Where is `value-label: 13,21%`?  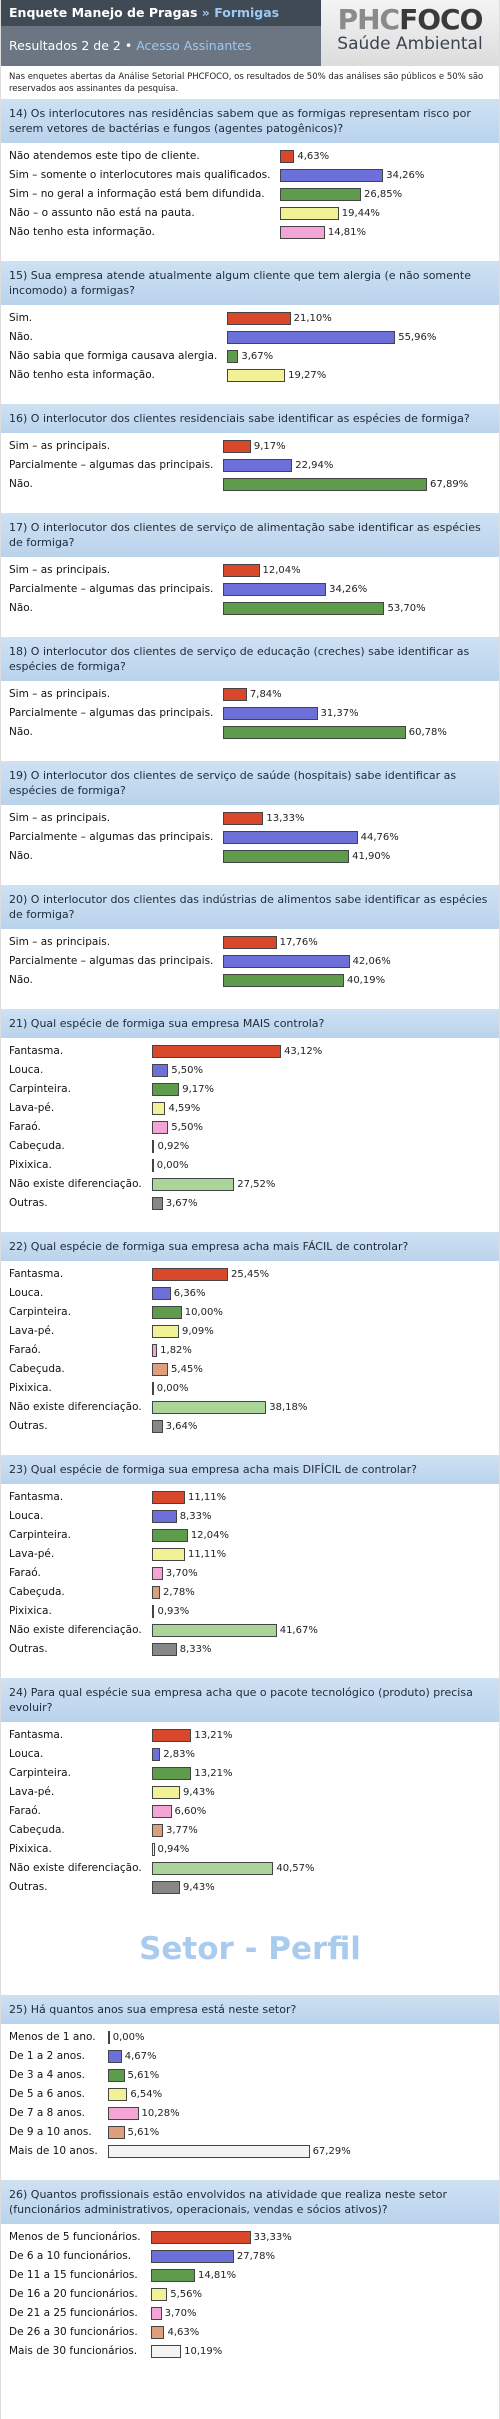
value-label: 13,21% is located at coordinates (213, 1735).